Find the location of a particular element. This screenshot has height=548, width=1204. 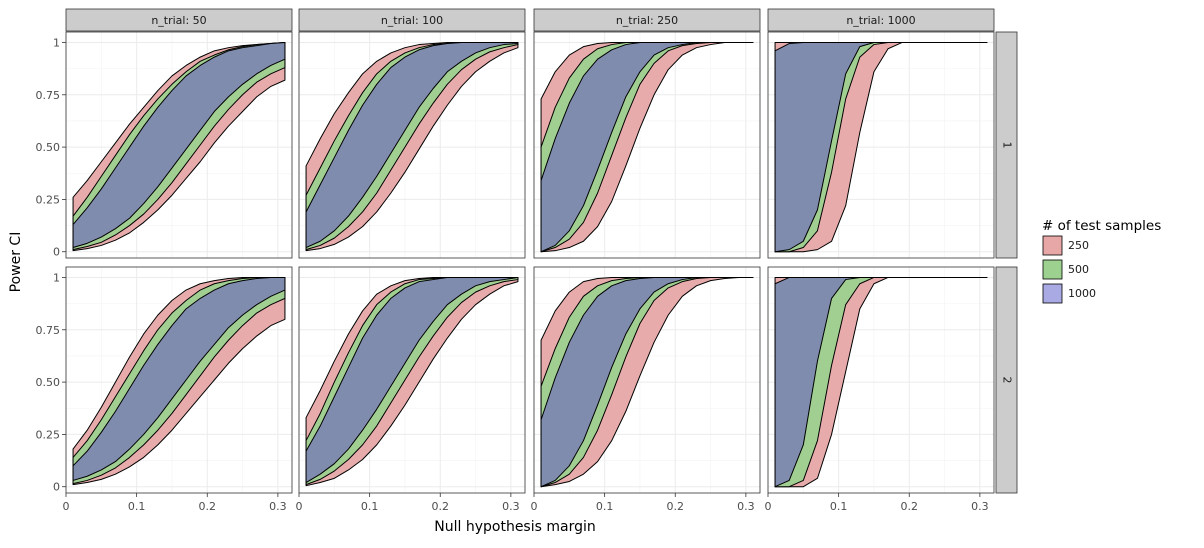

panel-r2-c3 is located at coordinates (647, 380).